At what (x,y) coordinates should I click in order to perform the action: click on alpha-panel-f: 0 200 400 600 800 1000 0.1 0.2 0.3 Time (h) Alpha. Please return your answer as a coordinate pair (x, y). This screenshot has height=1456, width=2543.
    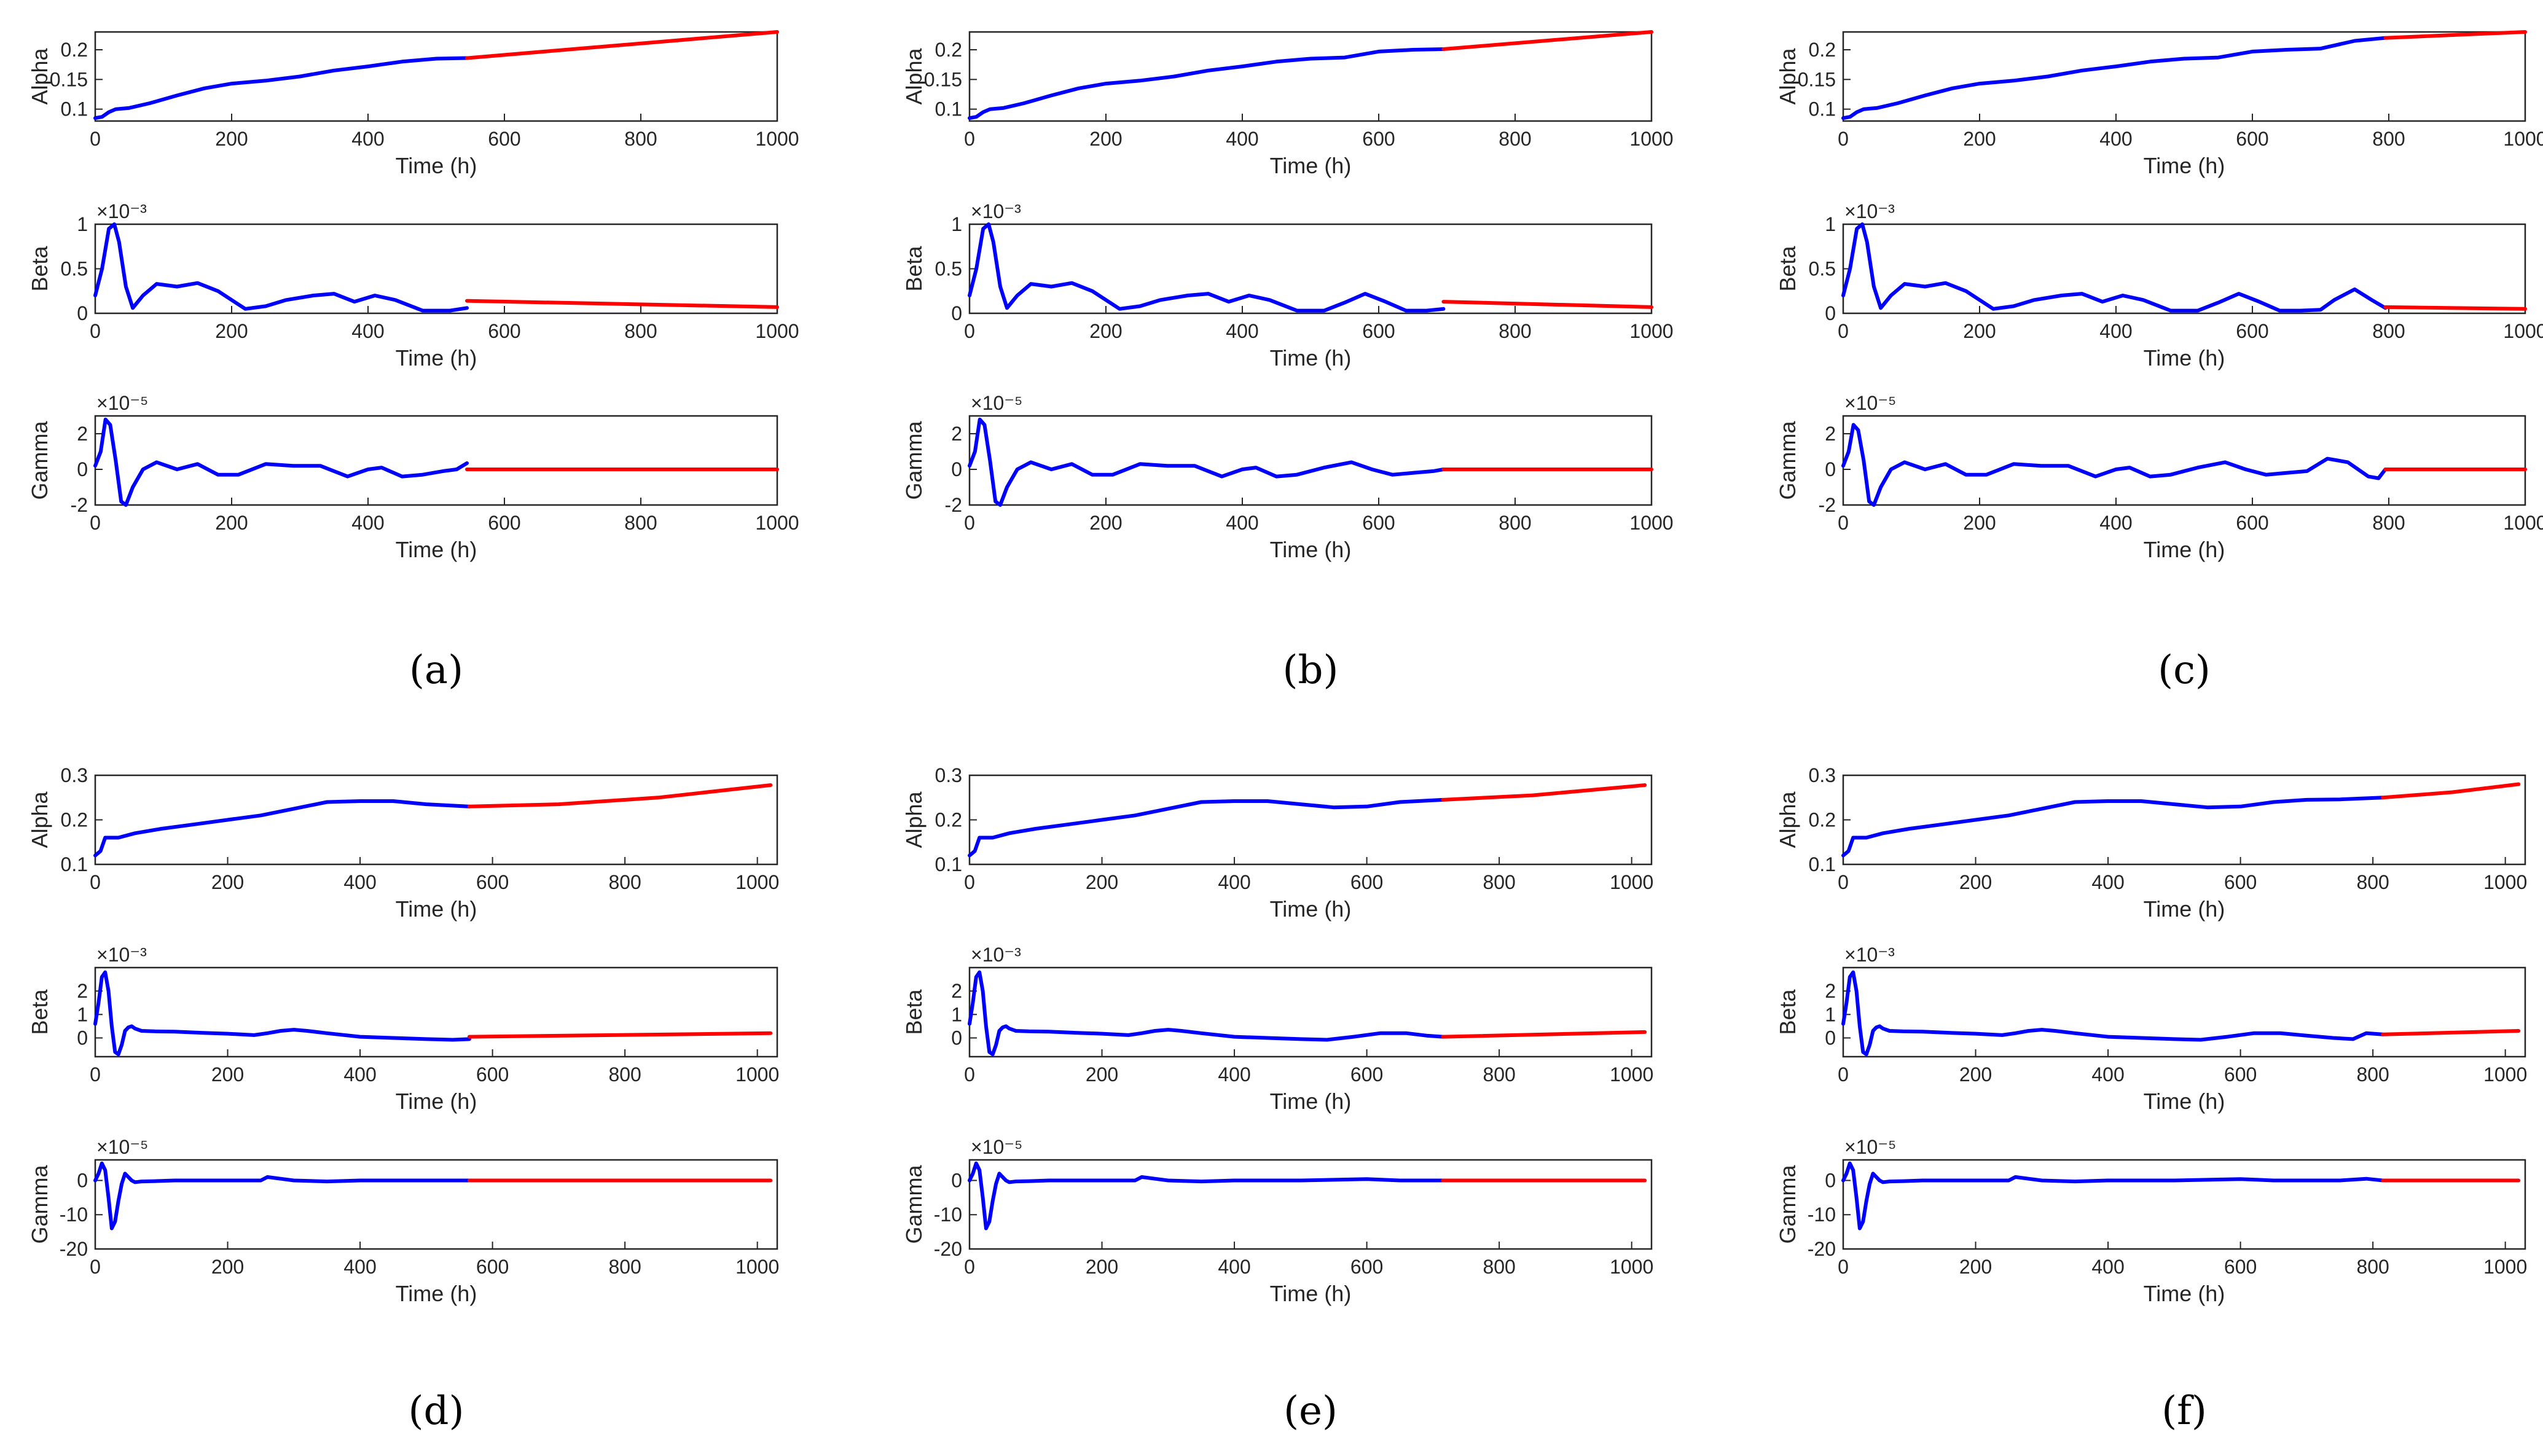
    Looking at the image, I should click on (2151, 843).